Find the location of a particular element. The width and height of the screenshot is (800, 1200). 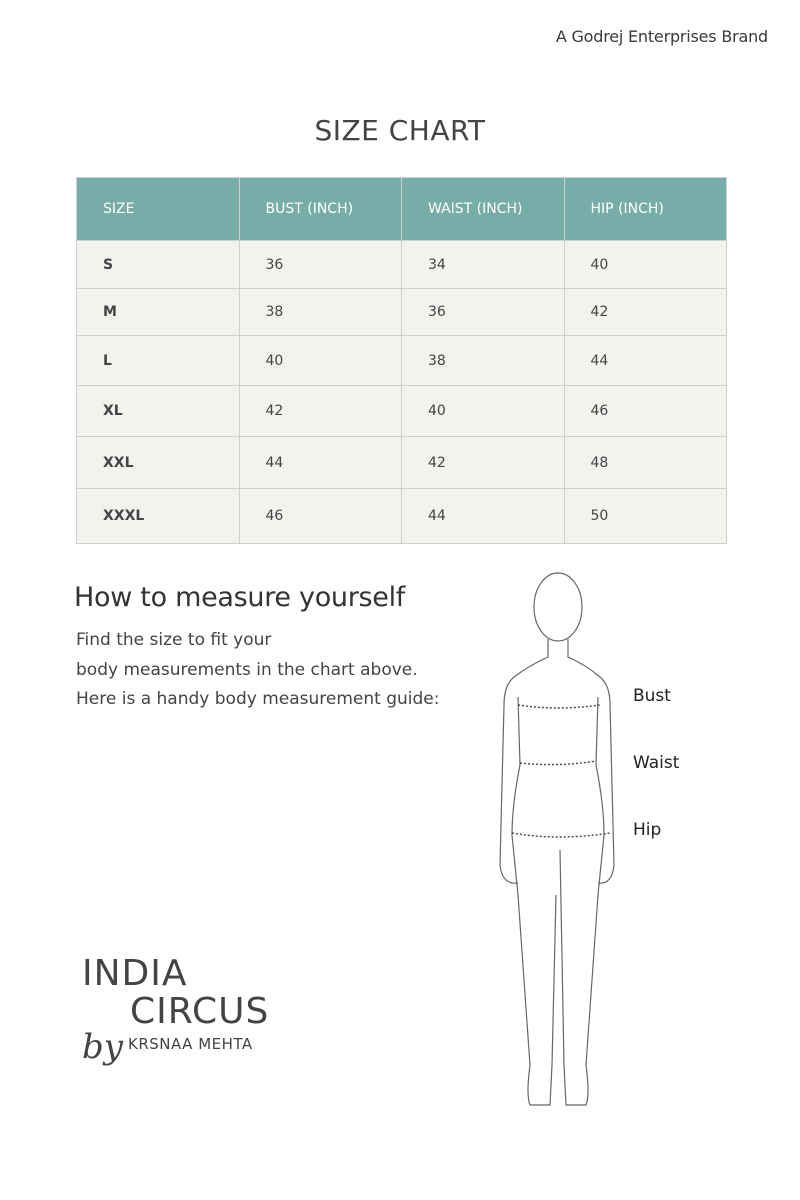

table-row: S 36 34 40 is located at coordinates (401, 264).